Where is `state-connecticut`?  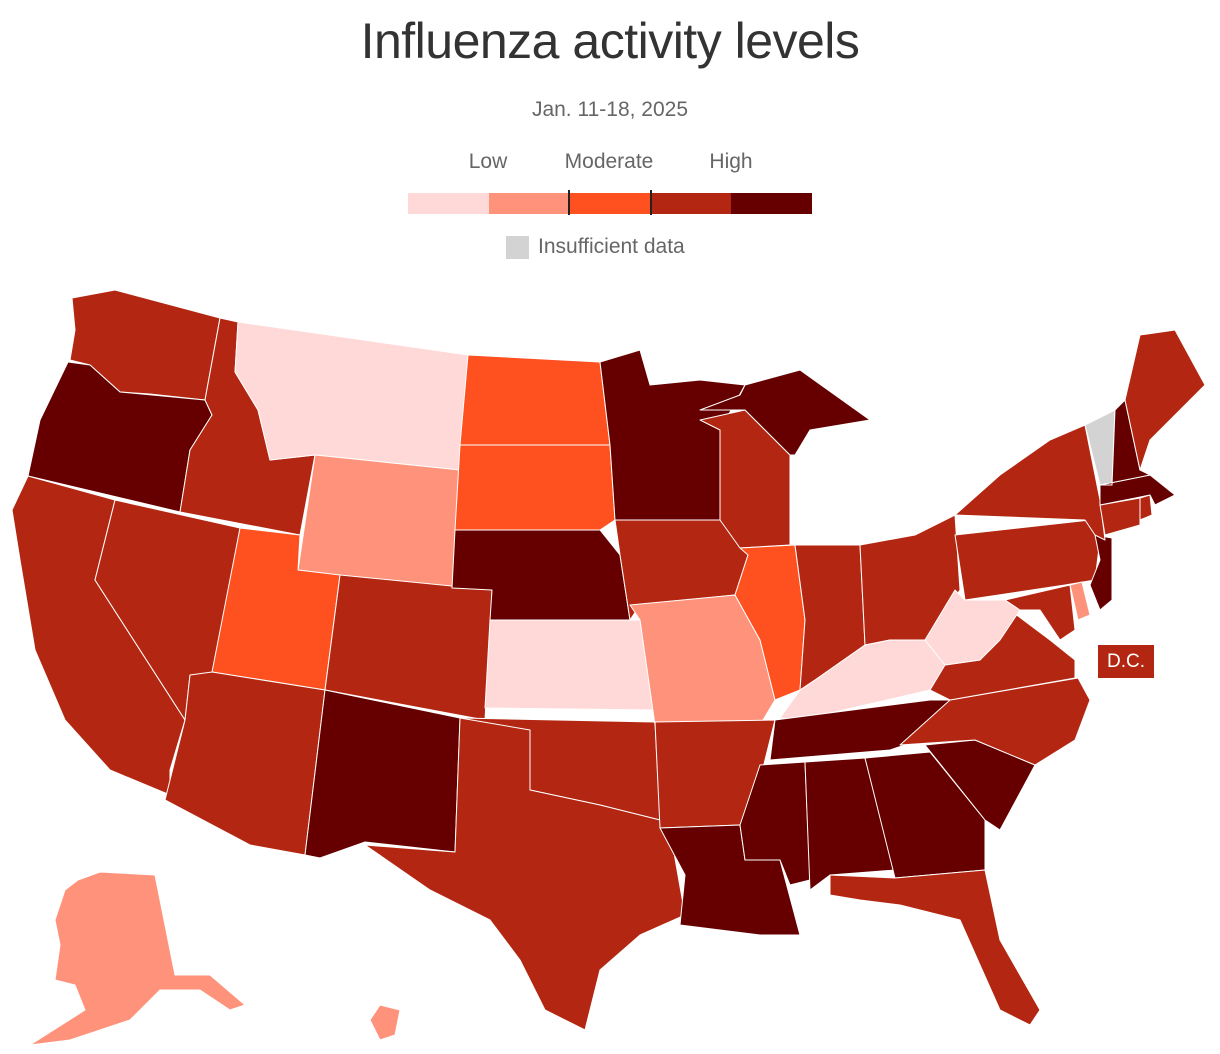 state-connecticut is located at coordinates (1120, 516).